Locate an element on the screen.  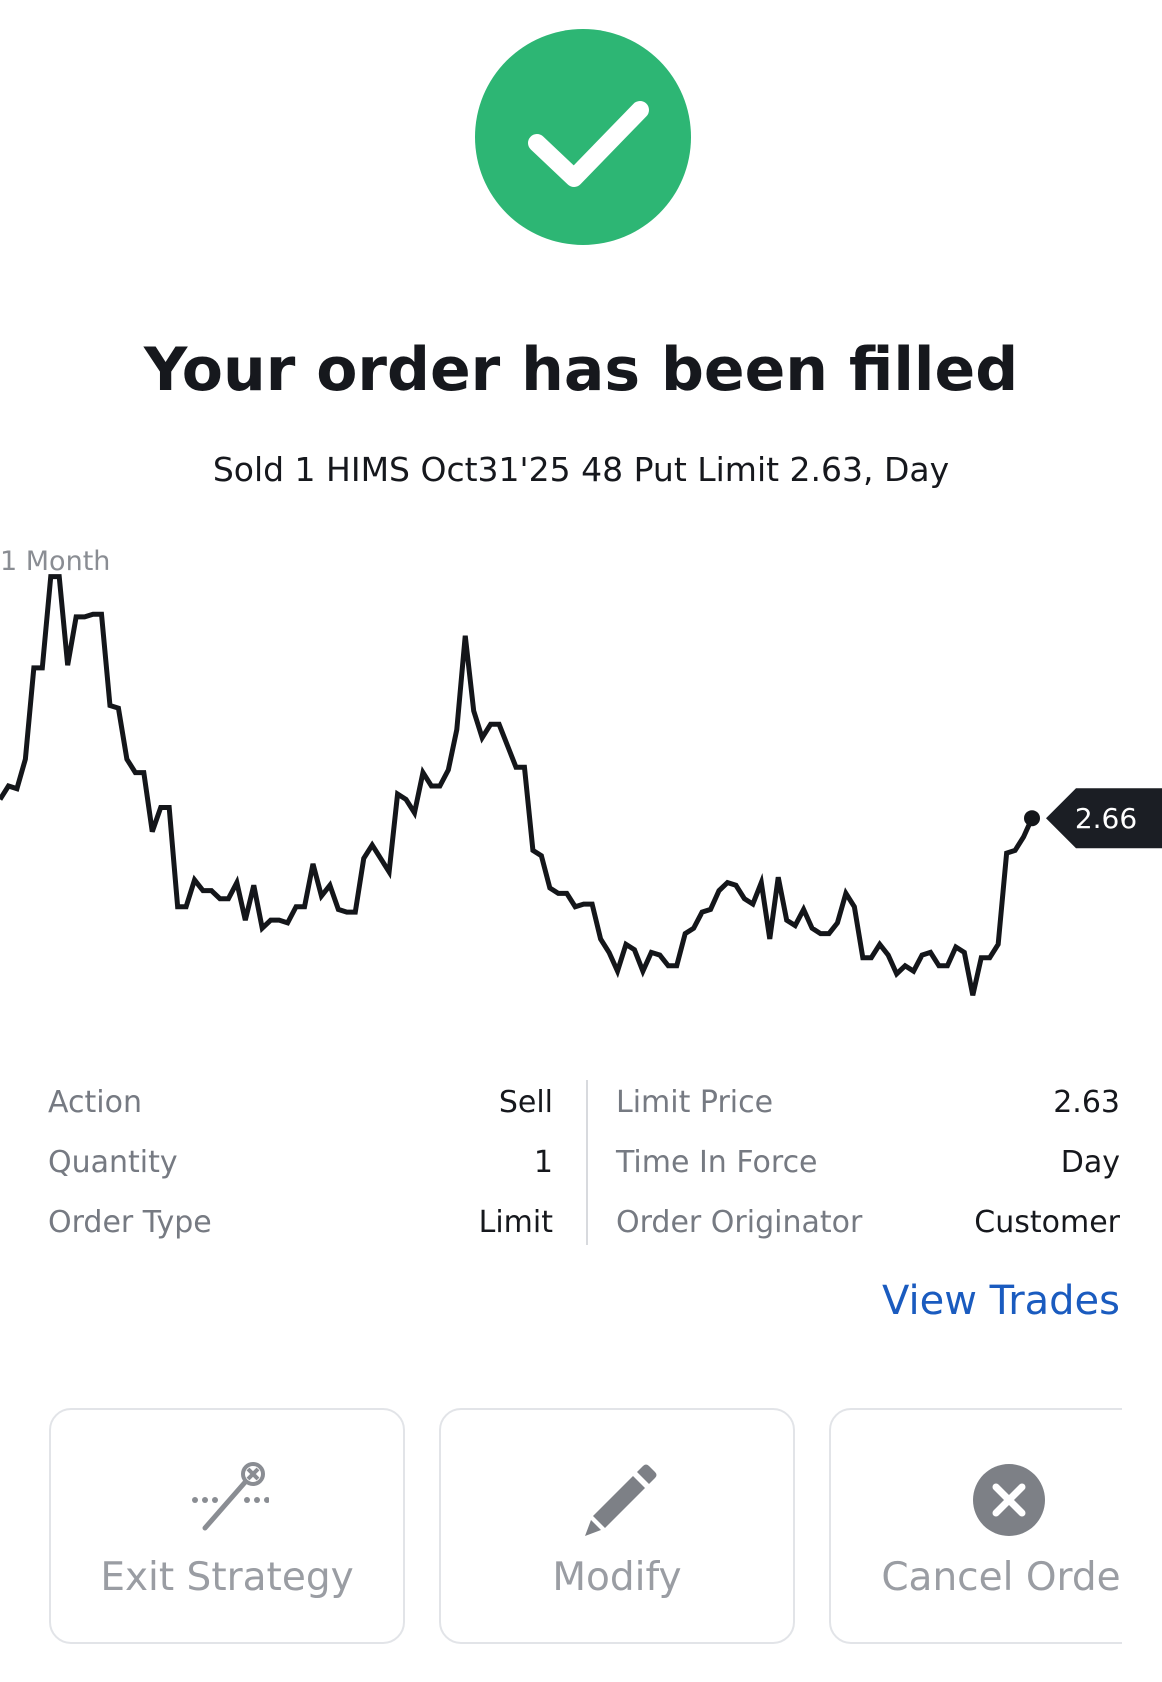
success-icon is located at coordinates (583, 137).